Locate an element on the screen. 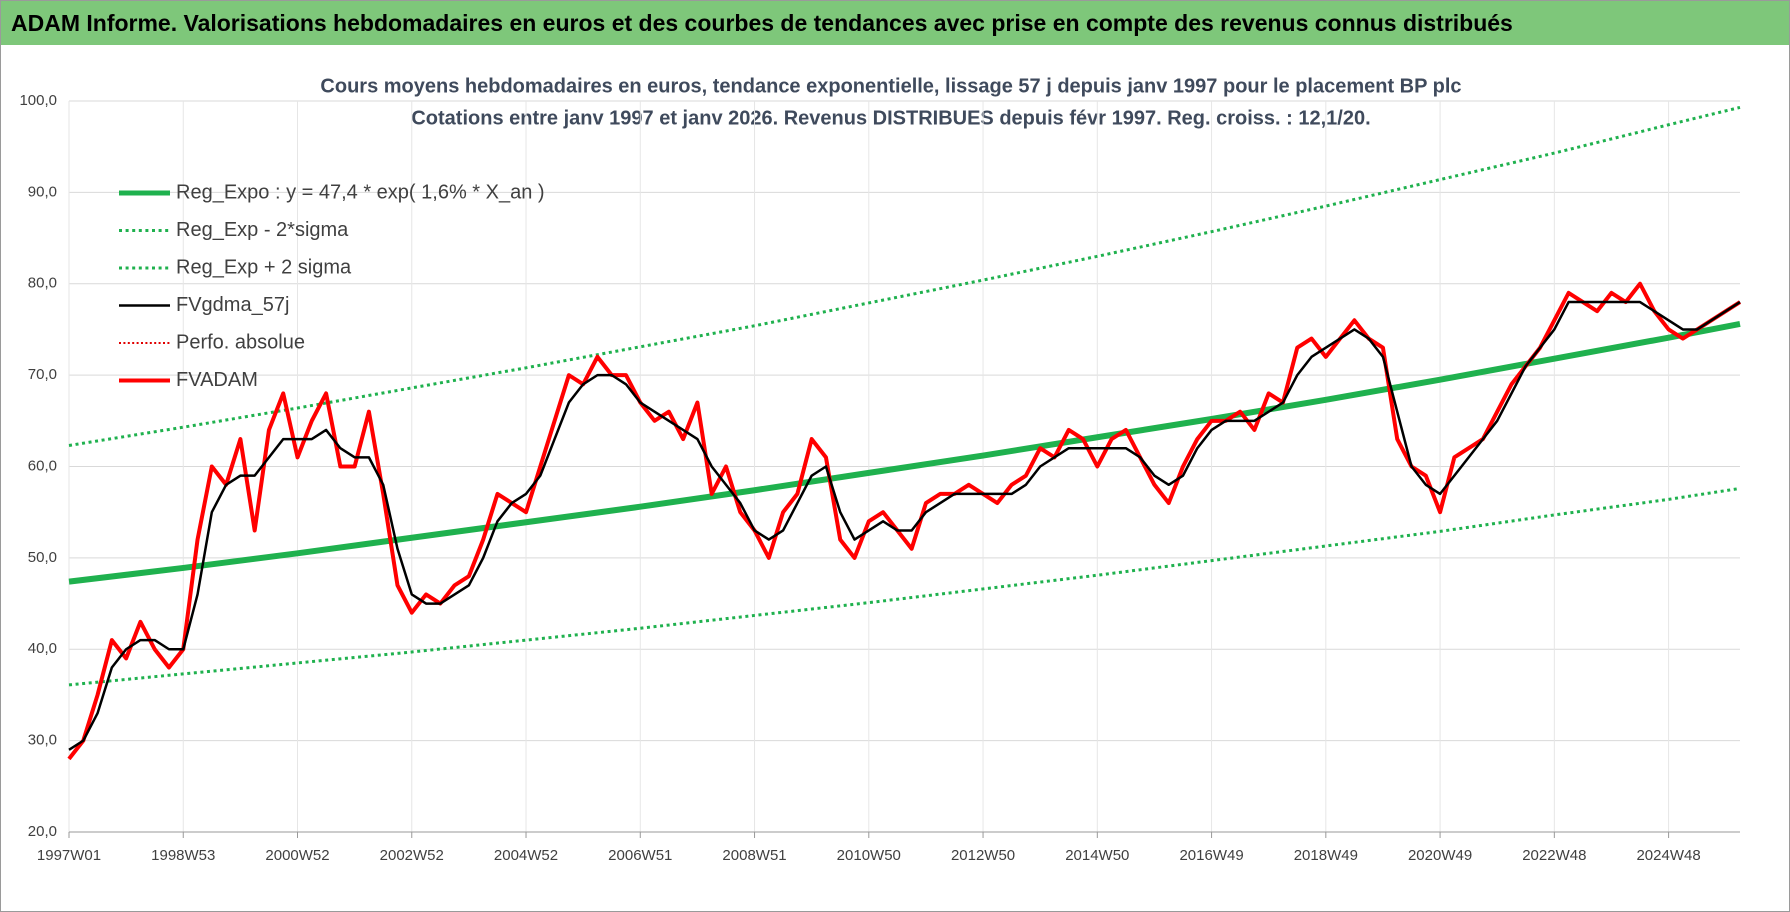 This screenshot has width=1790, height=912. x-tick-label: 2022W48 is located at coordinates (1554, 855).